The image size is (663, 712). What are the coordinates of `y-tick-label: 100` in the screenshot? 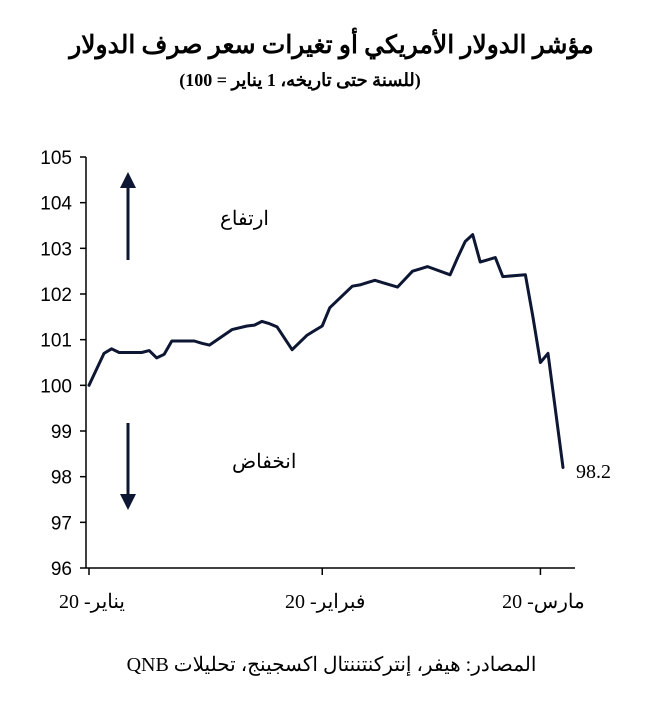 It's located at (56, 386).